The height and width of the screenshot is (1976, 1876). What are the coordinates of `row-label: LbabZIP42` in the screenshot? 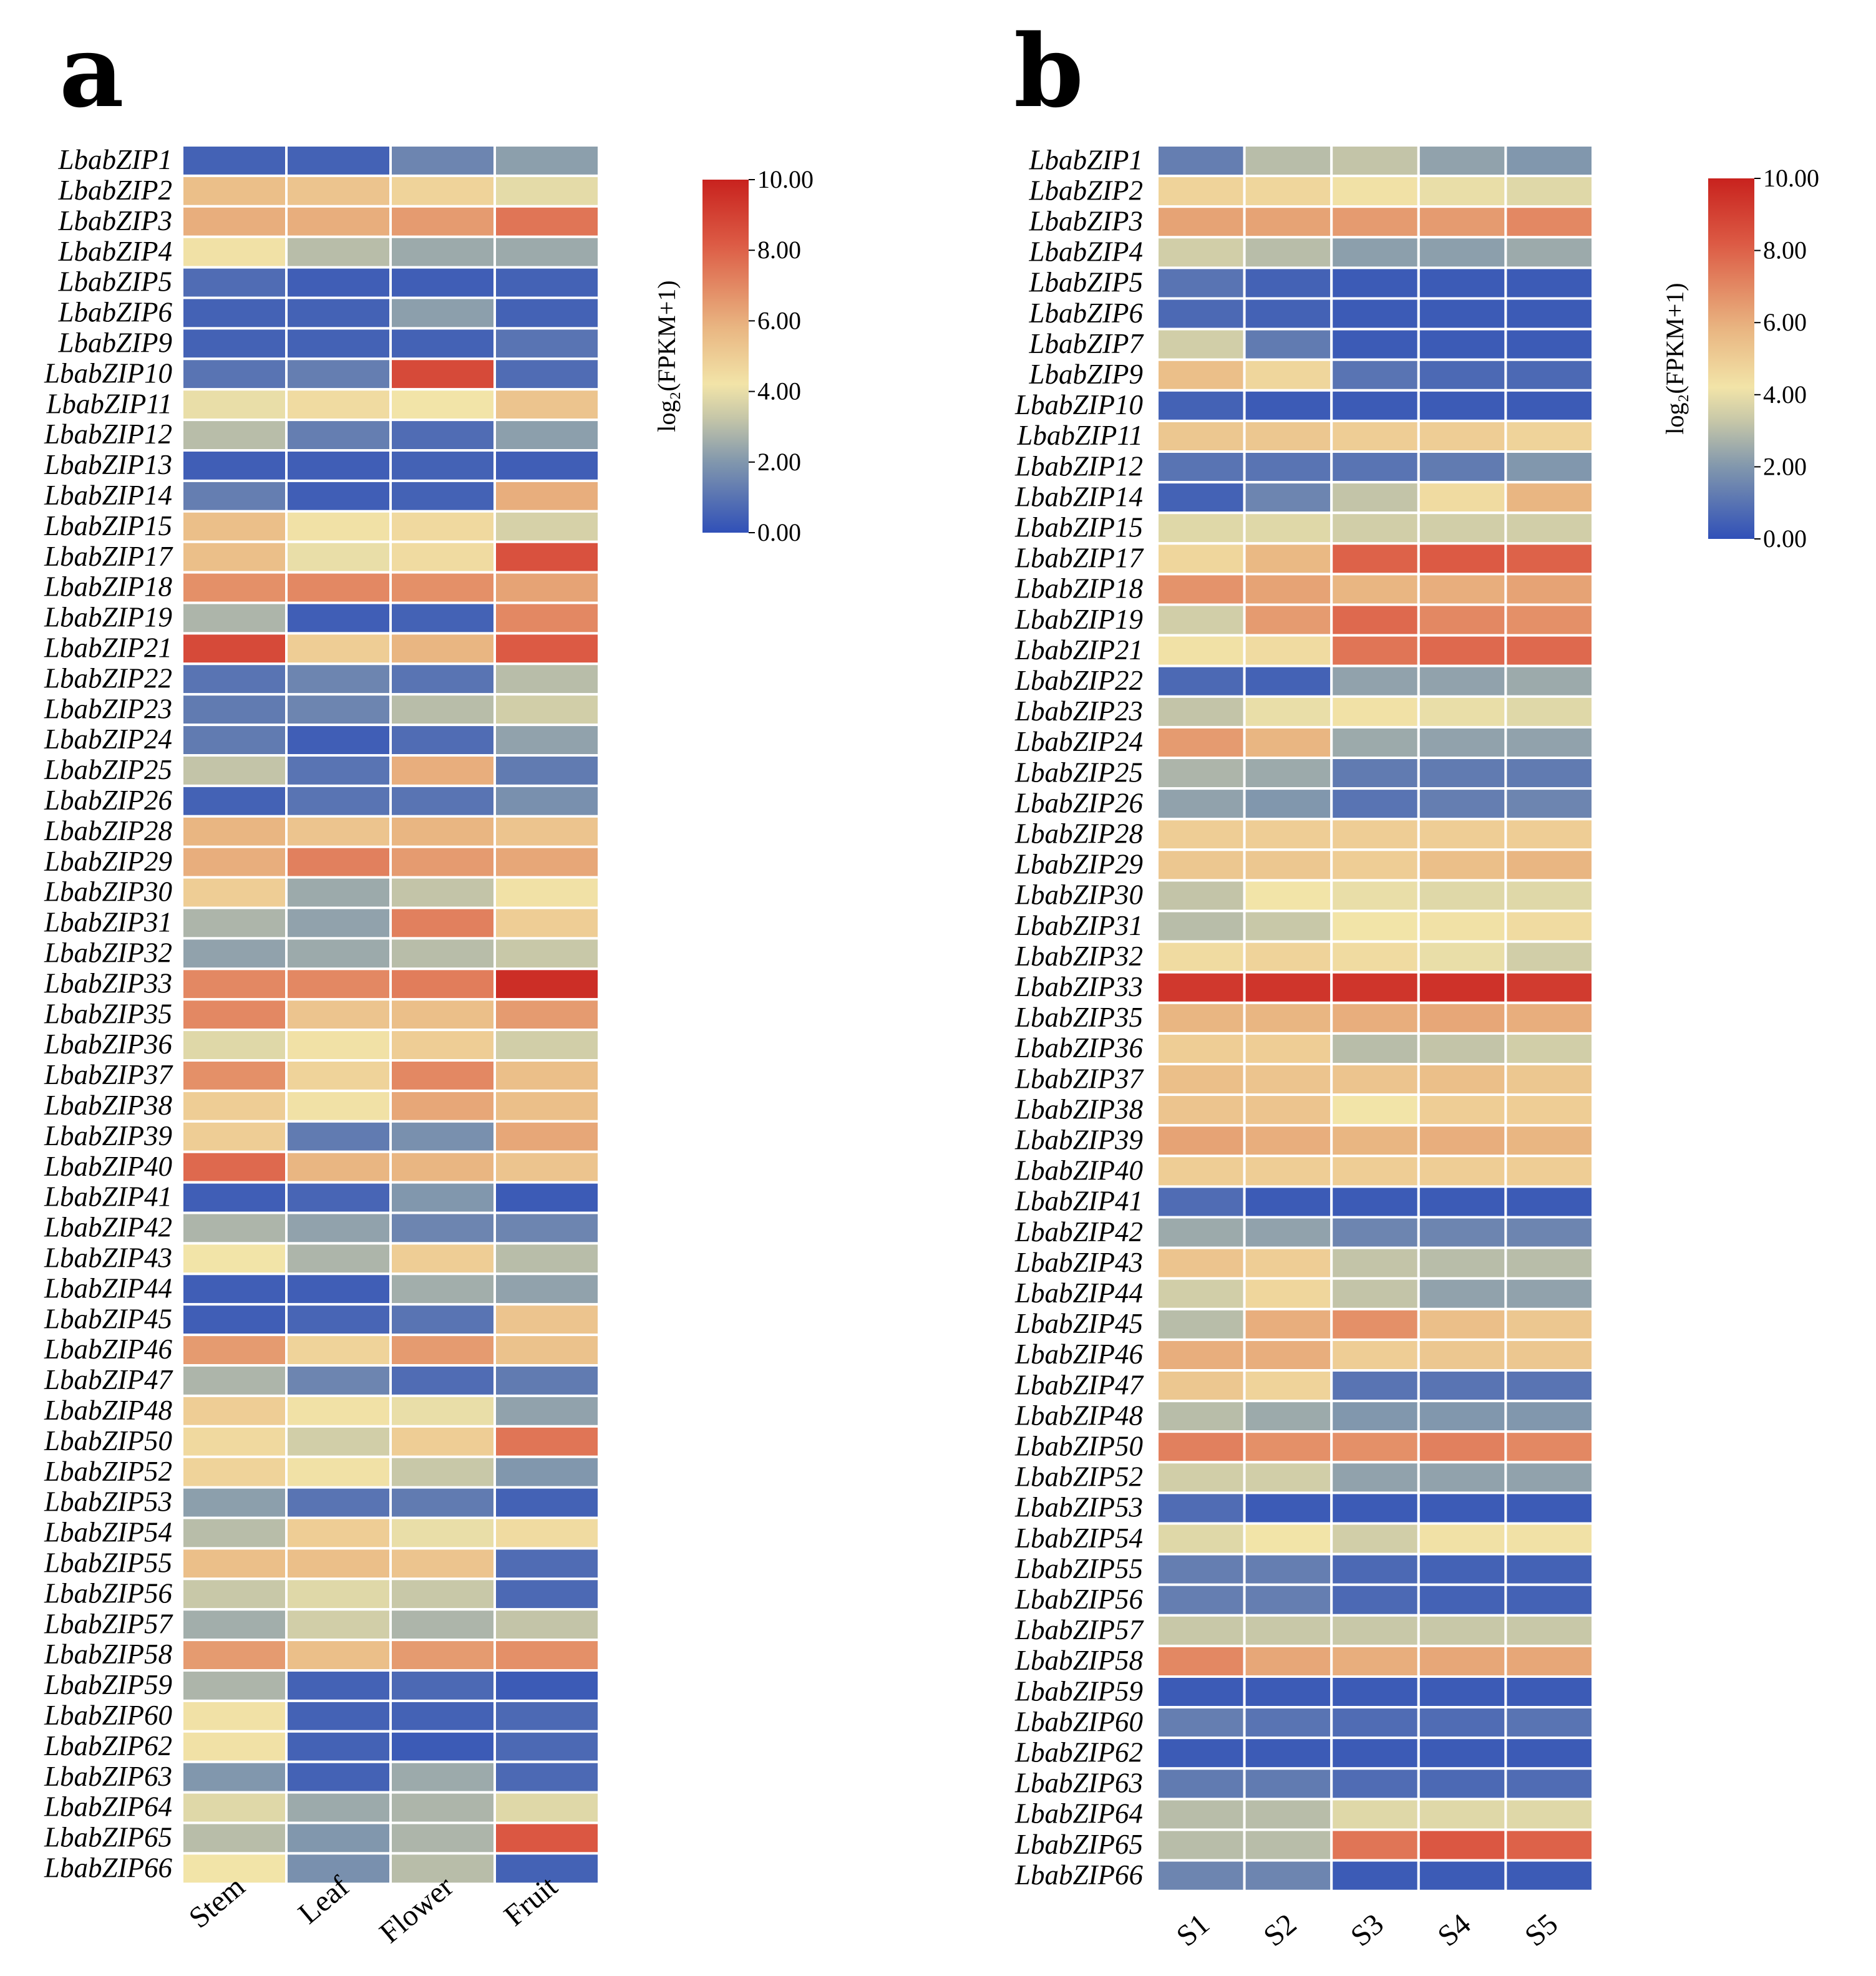 It's located at (1078, 1231).